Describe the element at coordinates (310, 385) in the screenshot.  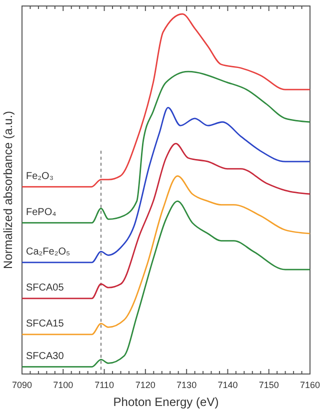
I see `x-tick-label: 7160` at that location.